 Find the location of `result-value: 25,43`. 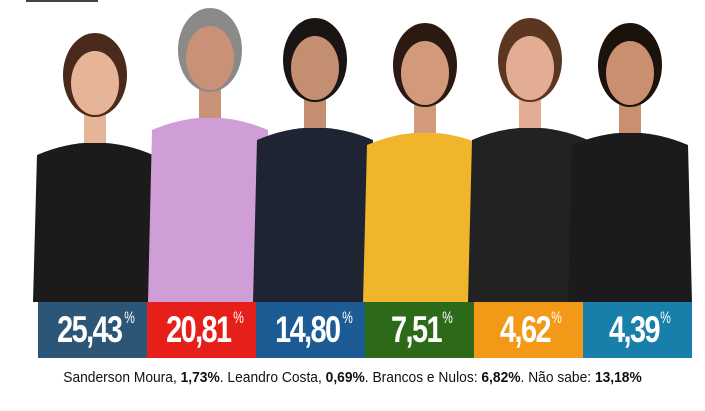

result-value: 25,43 is located at coordinates (89, 329).